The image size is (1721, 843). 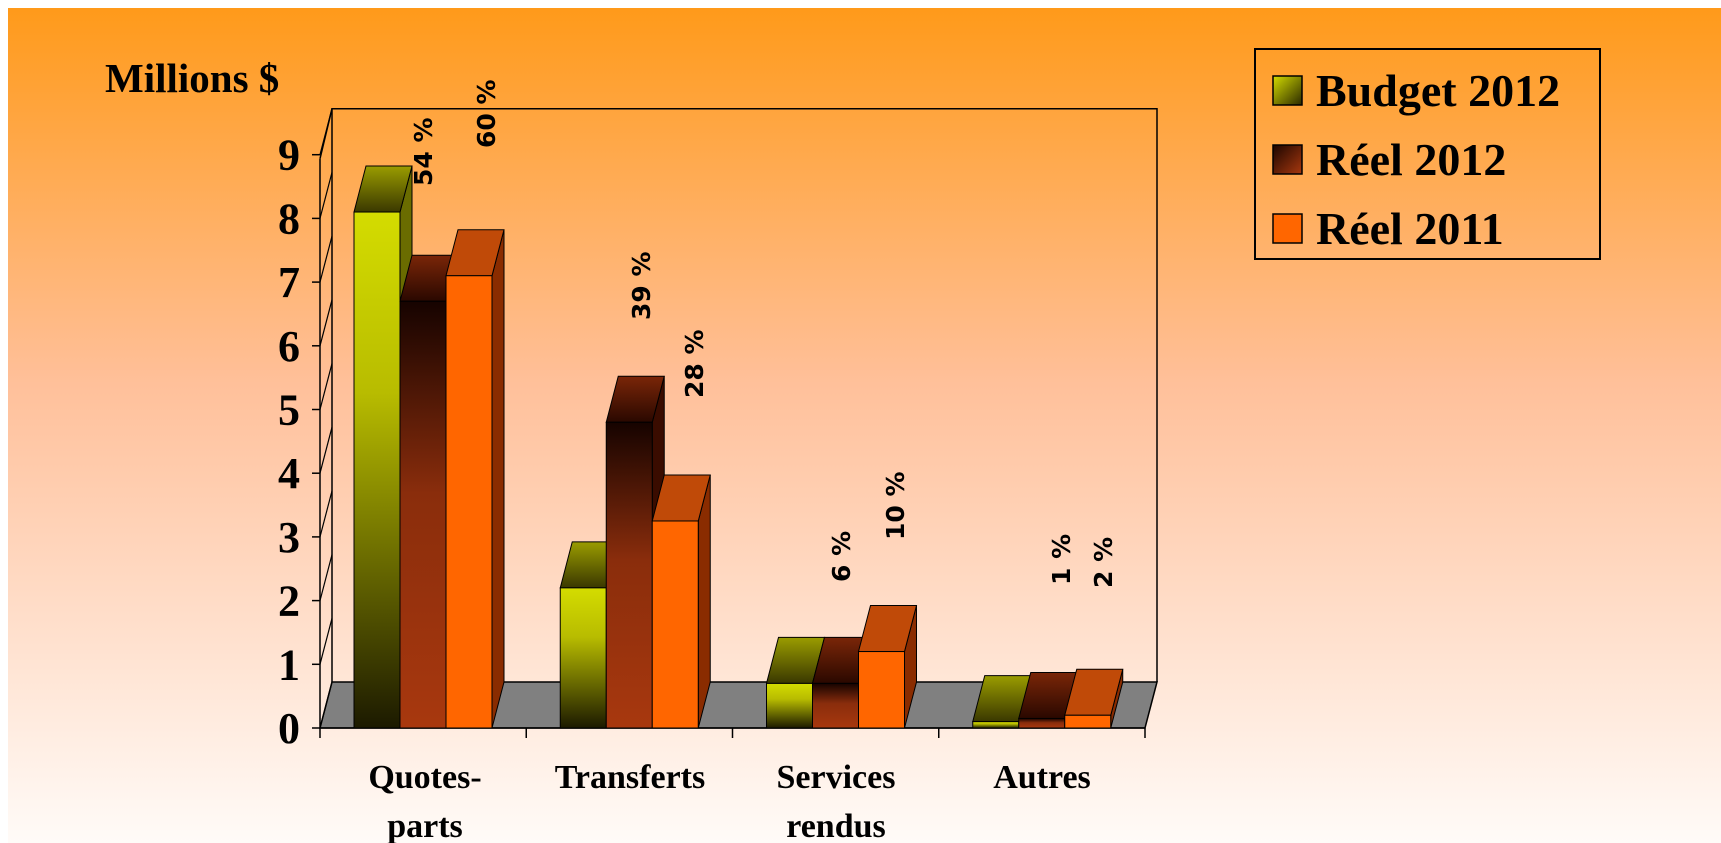 What do you see at coordinates (192, 78) in the screenshot?
I see `y-axis-label: Millions $` at bounding box center [192, 78].